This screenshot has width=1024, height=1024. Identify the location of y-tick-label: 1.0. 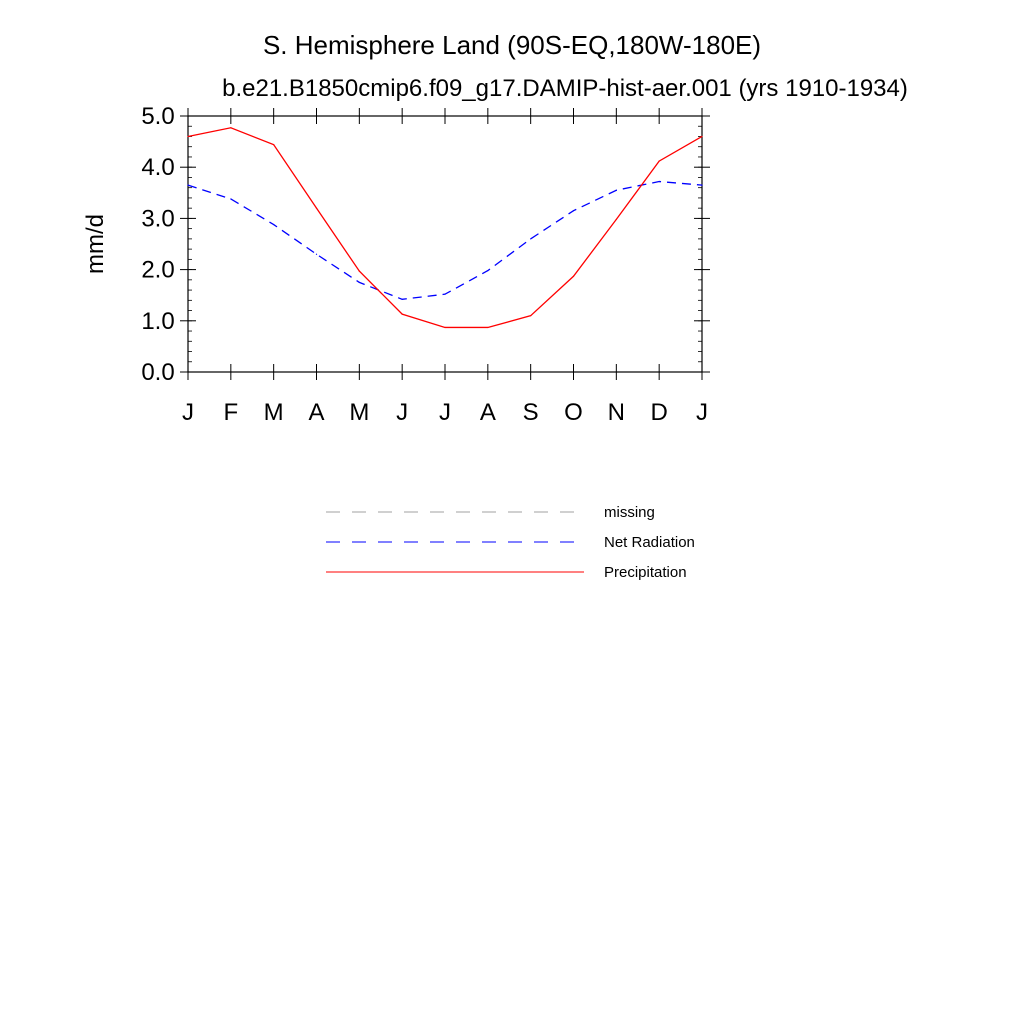
(157, 321).